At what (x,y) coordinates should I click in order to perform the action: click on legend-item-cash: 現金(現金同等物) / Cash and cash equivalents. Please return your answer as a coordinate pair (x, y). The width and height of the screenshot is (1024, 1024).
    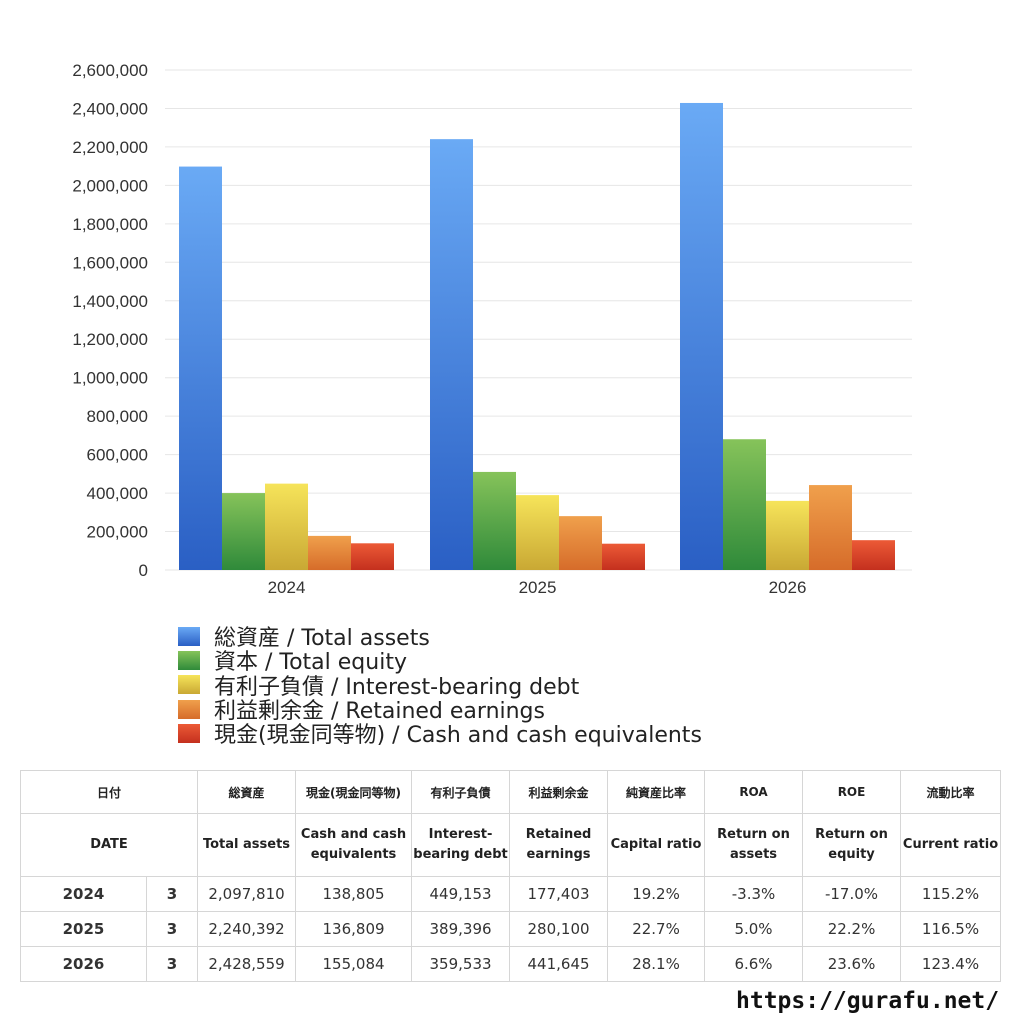
    Looking at the image, I should click on (440, 734).